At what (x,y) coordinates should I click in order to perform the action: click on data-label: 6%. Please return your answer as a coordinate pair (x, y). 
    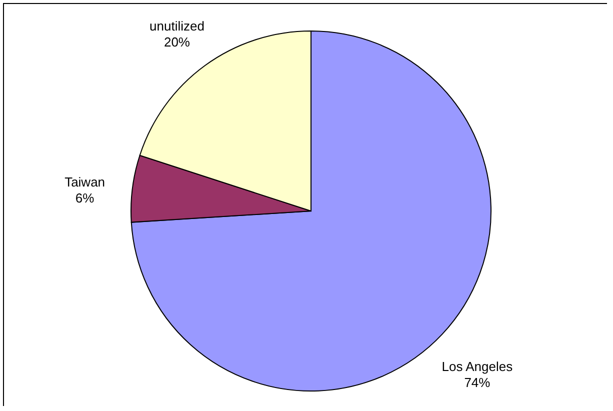
    Looking at the image, I should click on (85, 198).